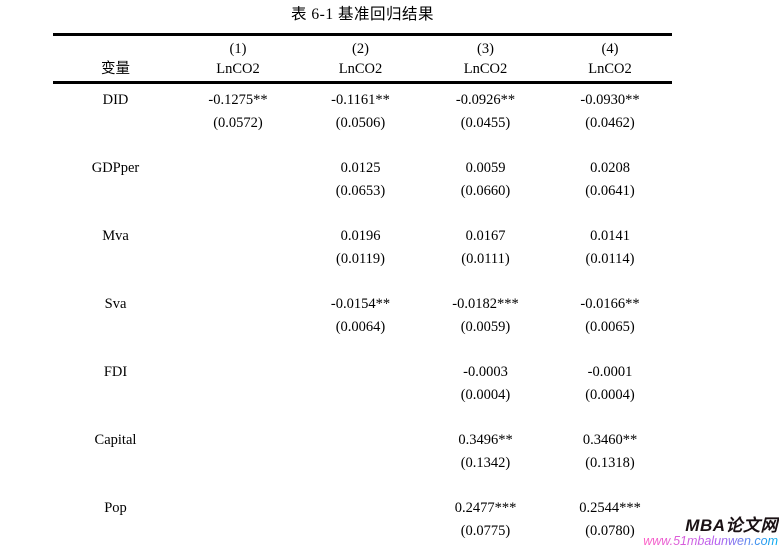 The width and height of the screenshot is (779, 547). Describe the element at coordinates (485, 326) in the screenshot. I see `se-cell: (0.0059)` at that location.